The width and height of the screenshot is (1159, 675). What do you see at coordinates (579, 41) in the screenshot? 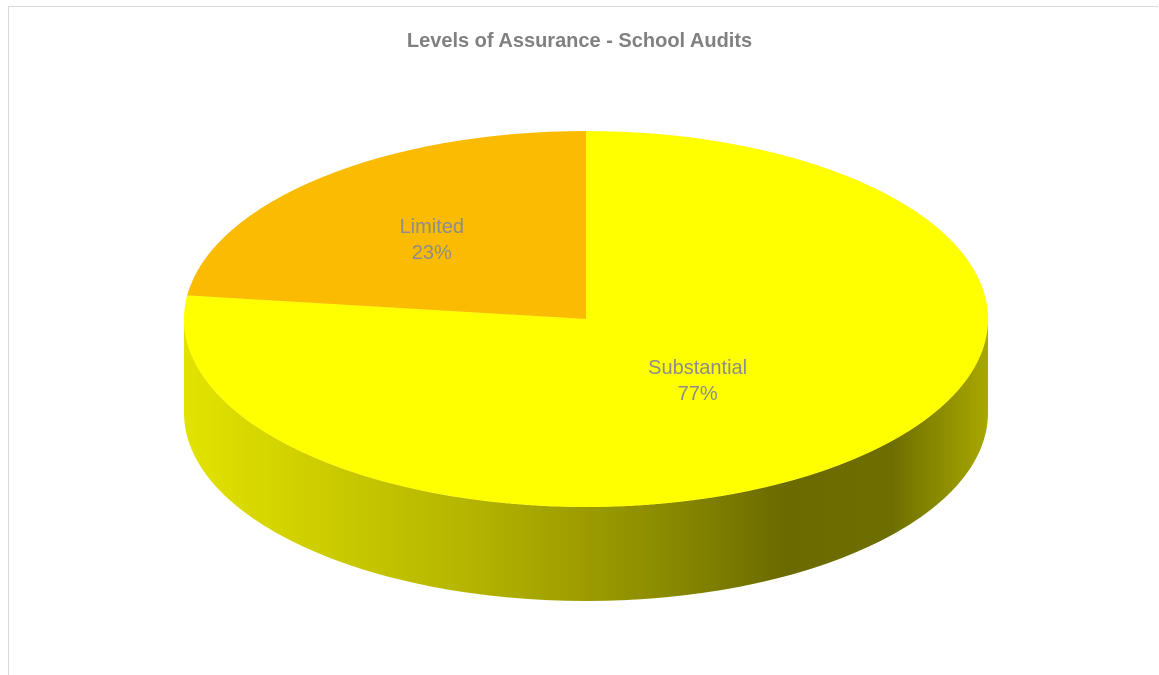
I see `chart-title: Levels of Assurance - School Audits` at bounding box center [579, 41].